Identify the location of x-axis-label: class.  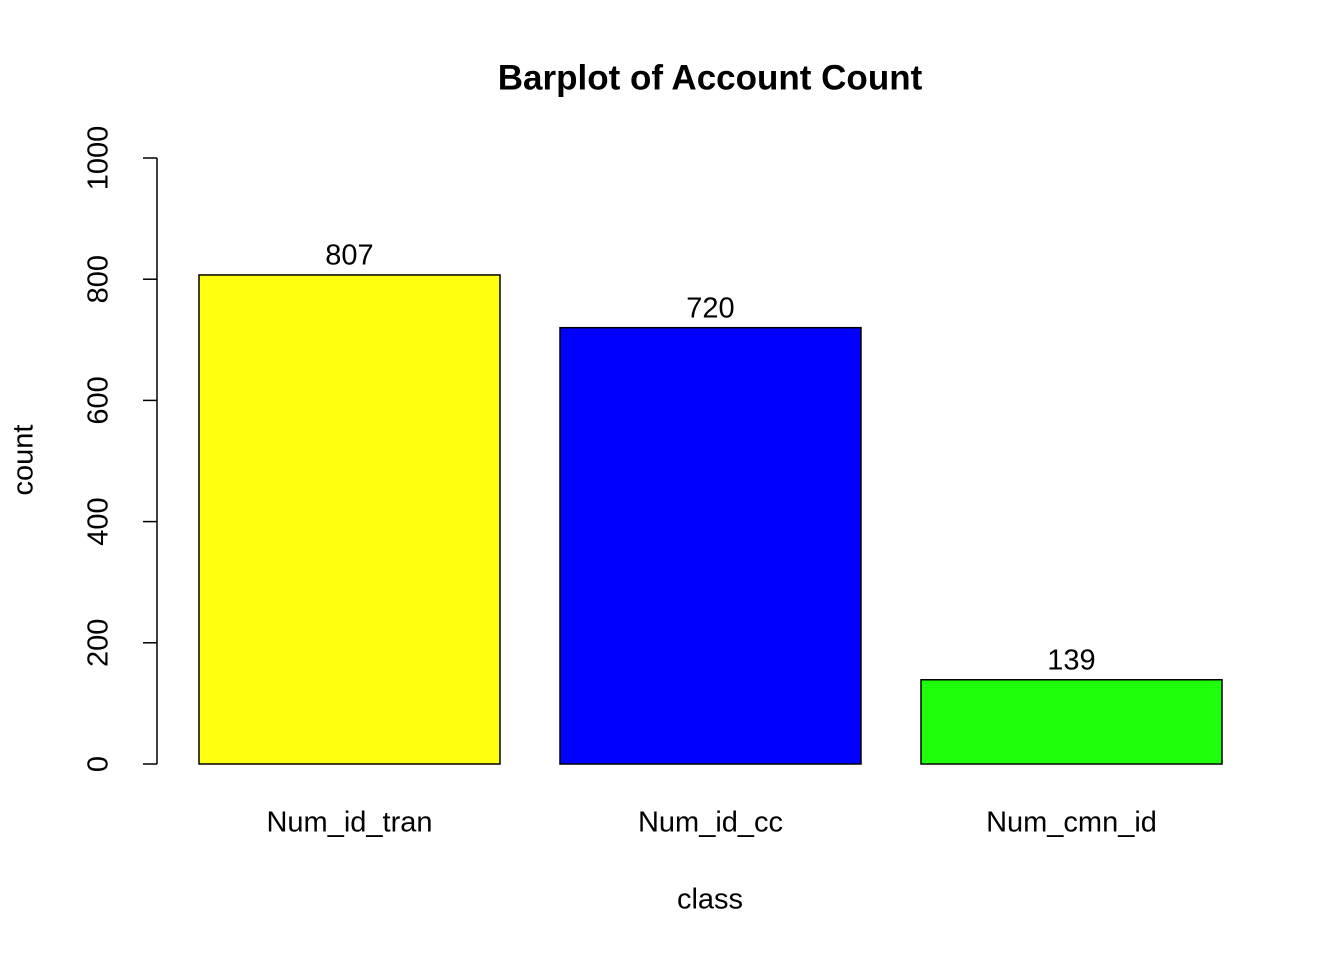
(710, 900).